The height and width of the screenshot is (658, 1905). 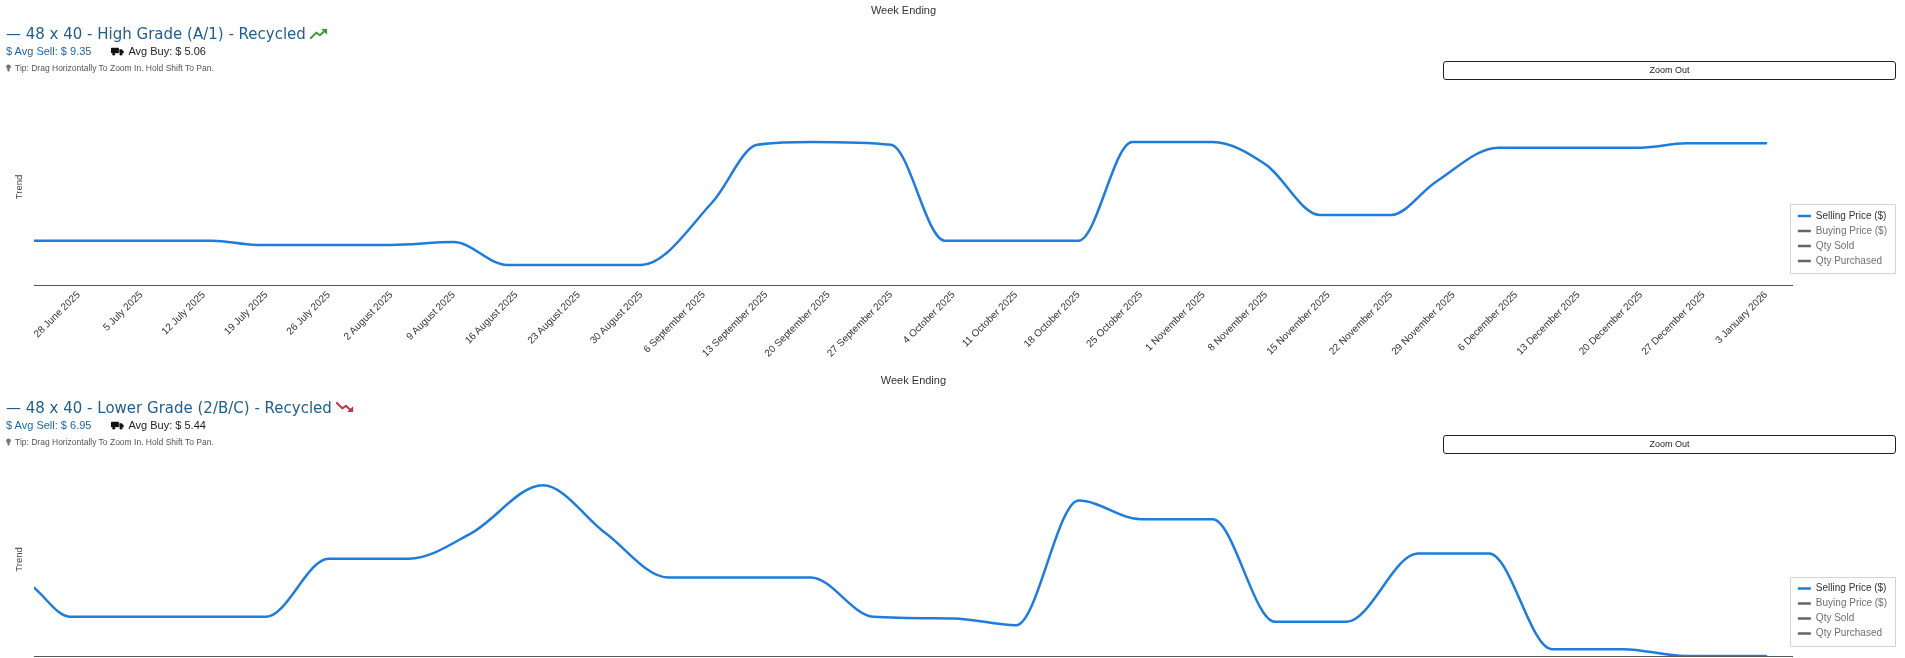 What do you see at coordinates (49, 51) in the screenshot?
I see `chart-subtitle: $ Avg Sell: $ 9.35` at bounding box center [49, 51].